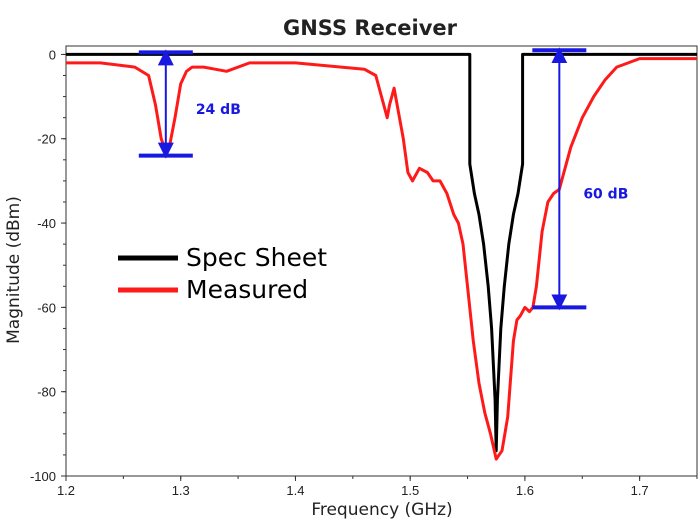  I want to click on y-tick-label: -80, so click(46, 392).